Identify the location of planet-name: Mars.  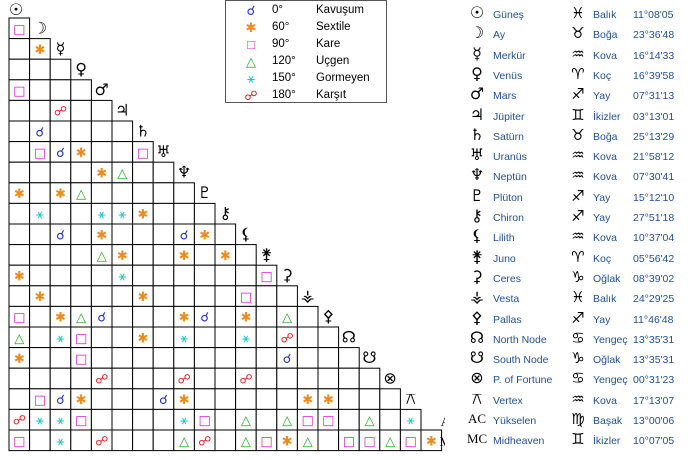
(505, 96).